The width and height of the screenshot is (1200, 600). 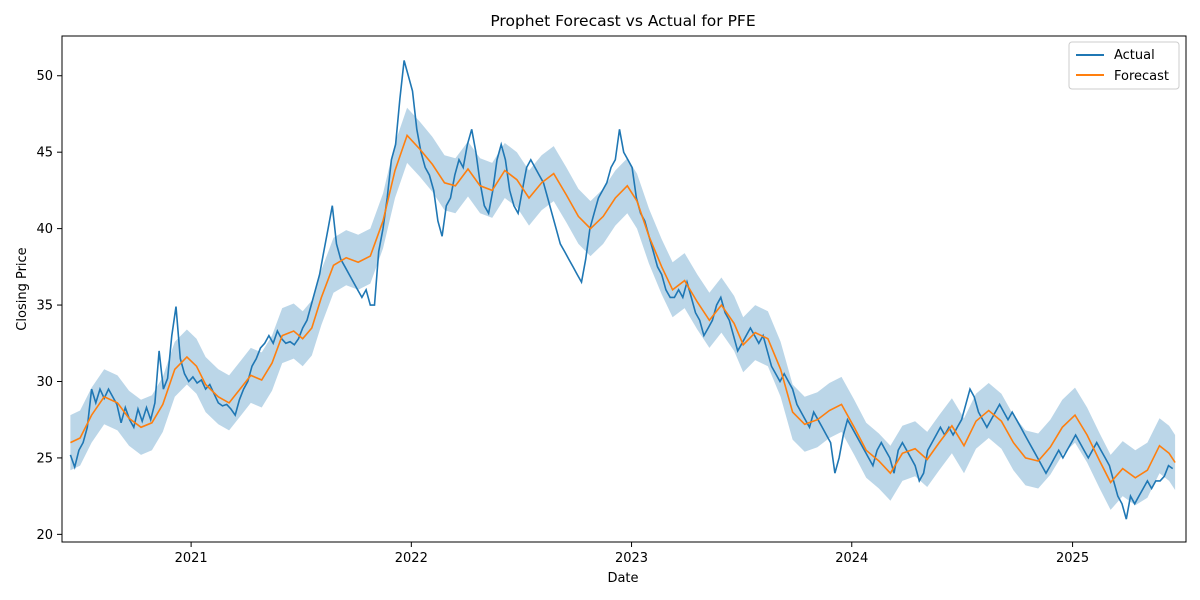 What do you see at coordinates (44, 382) in the screenshot?
I see `y-tick-label: 30` at bounding box center [44, 382].